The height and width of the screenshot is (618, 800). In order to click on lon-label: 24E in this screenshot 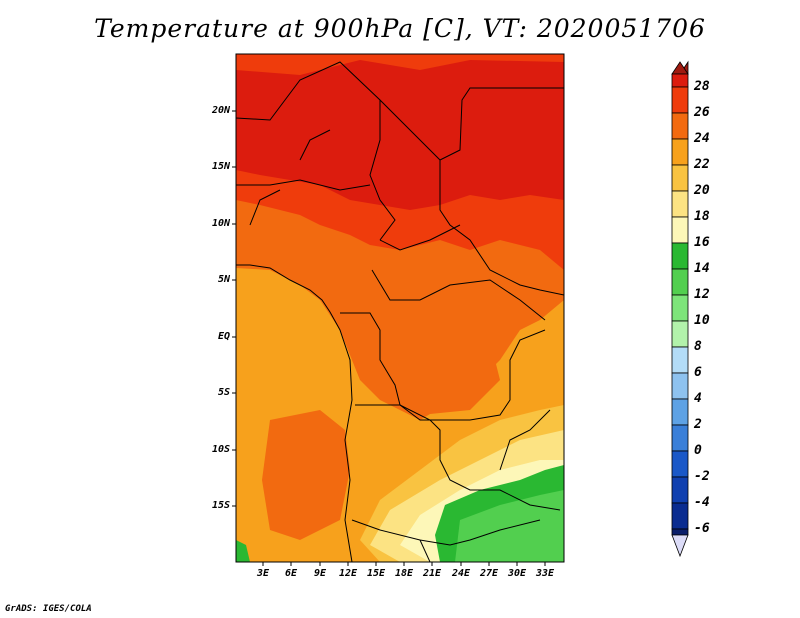, I will do `click(461, 573)`.